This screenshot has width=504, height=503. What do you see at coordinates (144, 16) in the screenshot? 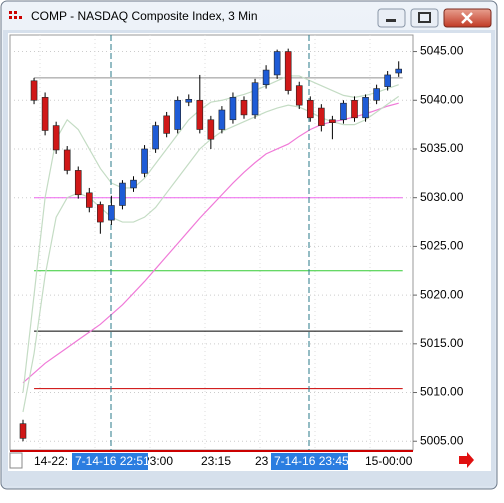
I see `window-title: COMP - NASDAQ Composite Index, 3 Min` at bounding box center [144, 16].